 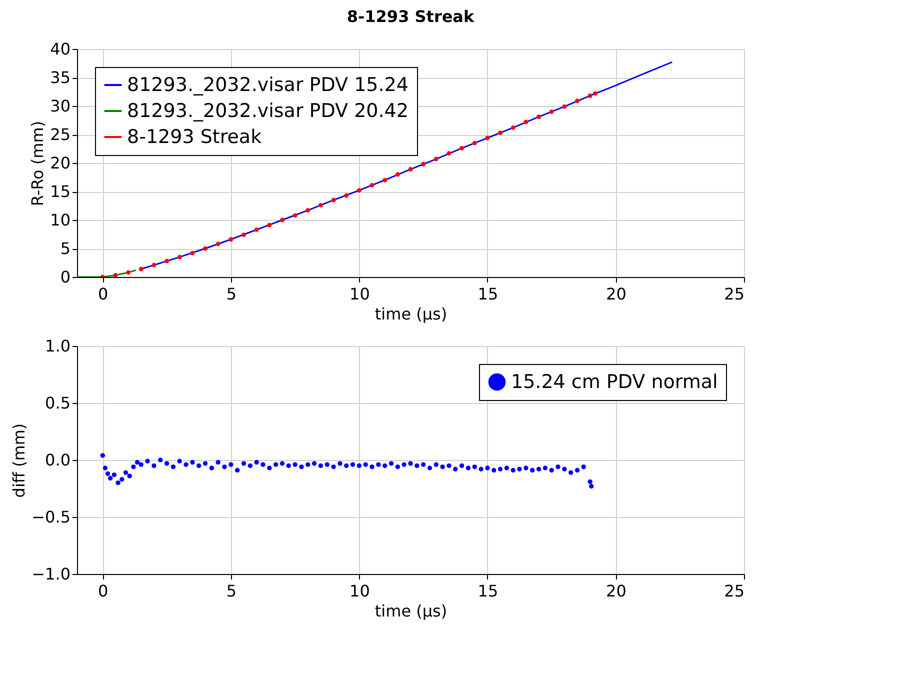 What do you see at coordinates (60, 191) in the screenshot?
I see `y-tick-label: 15` at bounding box center [60, 191].